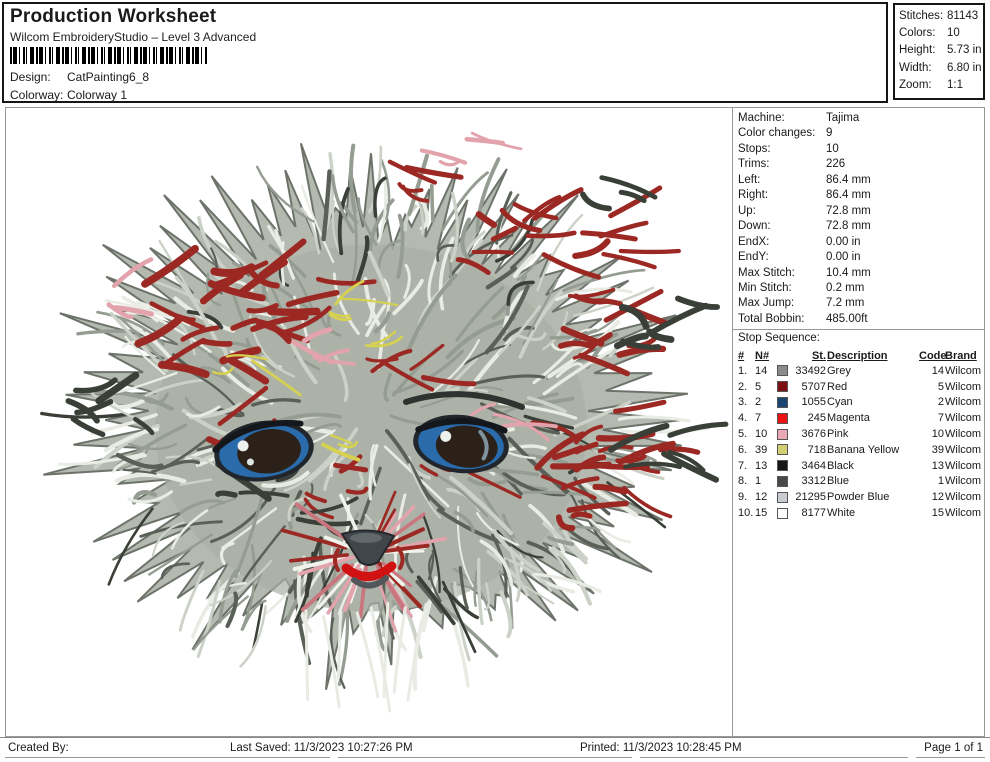 Image resolution: width=990 pixels, height=762 pixels. I want to click on stop-number: 6., so click(743, 449).